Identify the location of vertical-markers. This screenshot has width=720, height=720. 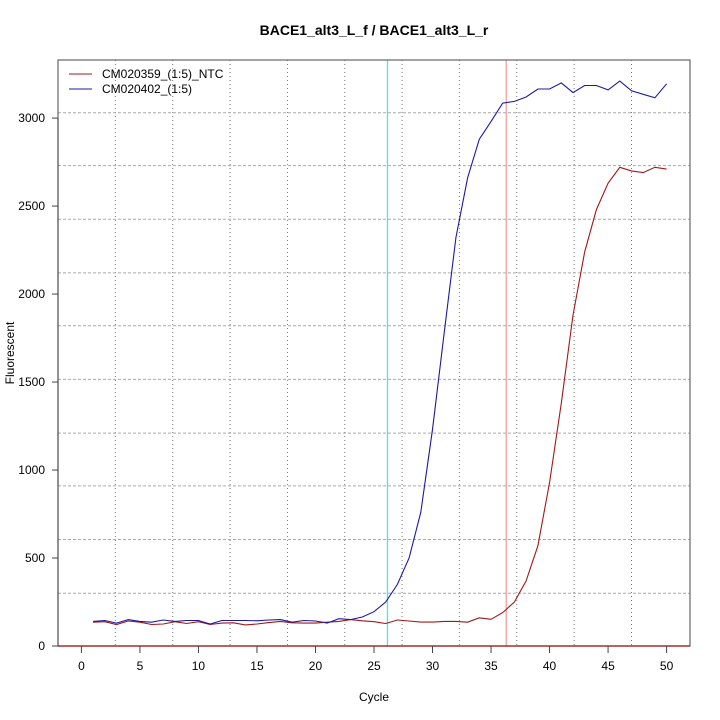
(446, 353).